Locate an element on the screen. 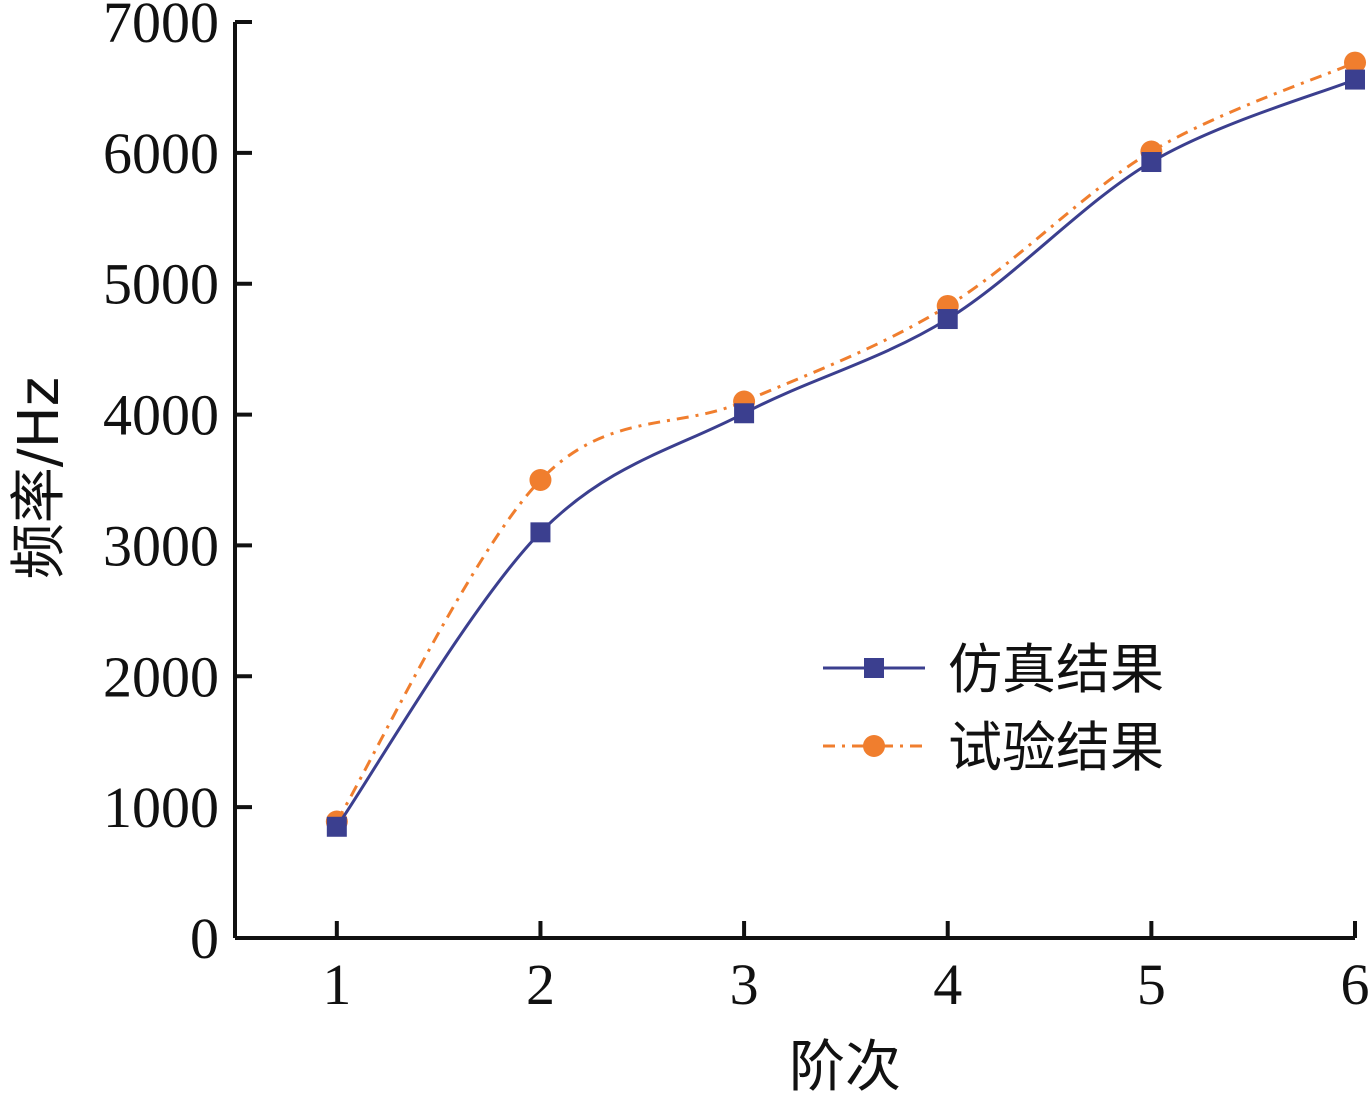  x-tick-label: 2 is located at coordinates (540, 984).